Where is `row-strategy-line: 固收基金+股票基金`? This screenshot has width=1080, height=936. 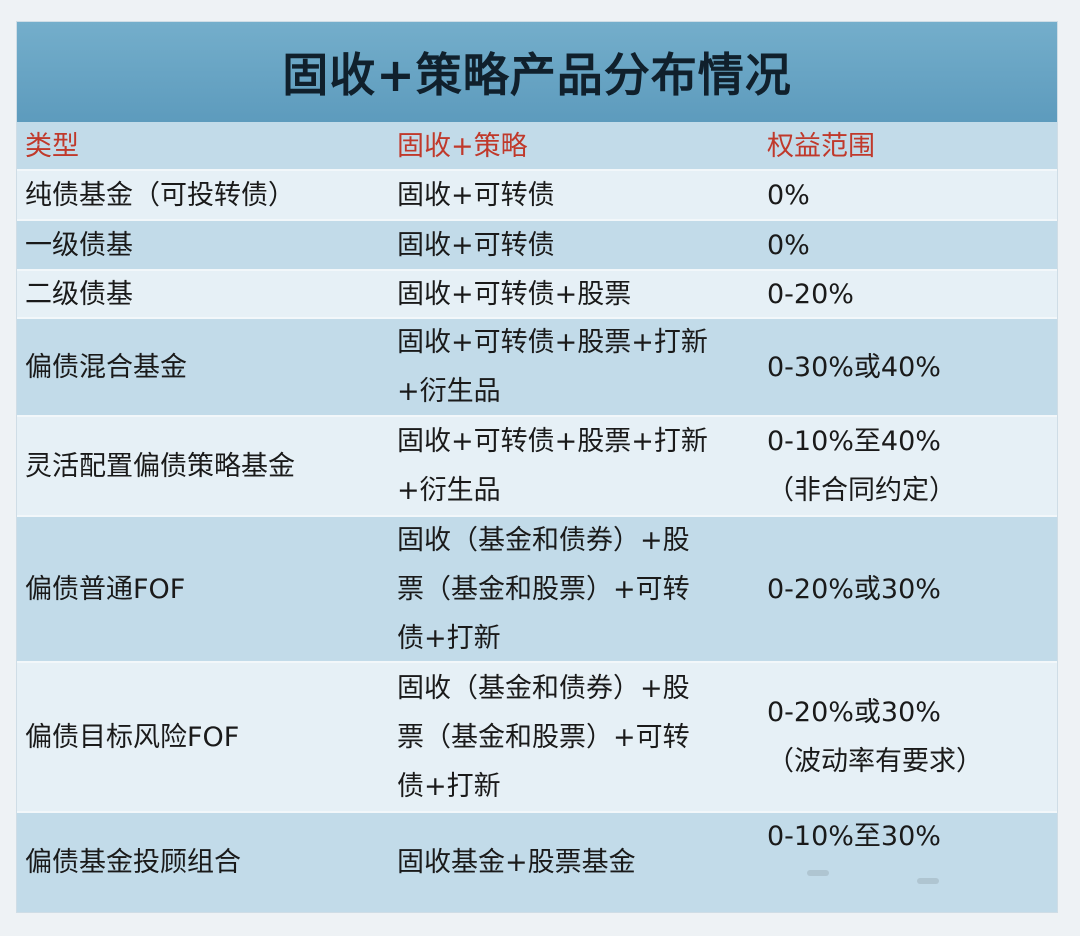 row-strategy-line: 固收基金+股票基金 is located at coordinates (516, 862).